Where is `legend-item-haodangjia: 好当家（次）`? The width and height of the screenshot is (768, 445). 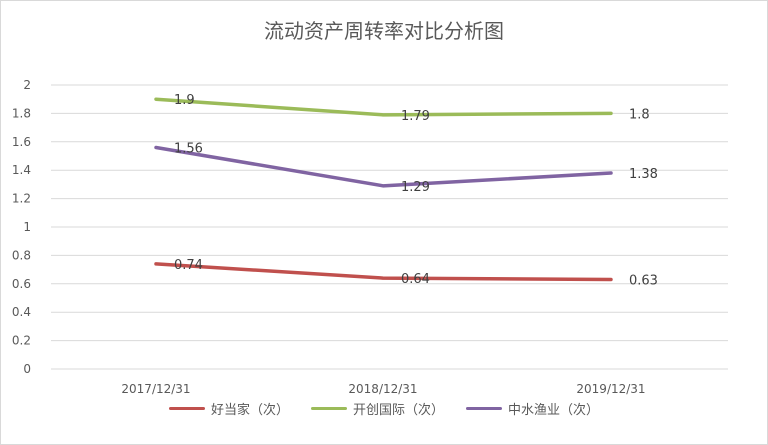
legend-item-haodangjia: 好当家（次） is located at coordinates (228, 408).